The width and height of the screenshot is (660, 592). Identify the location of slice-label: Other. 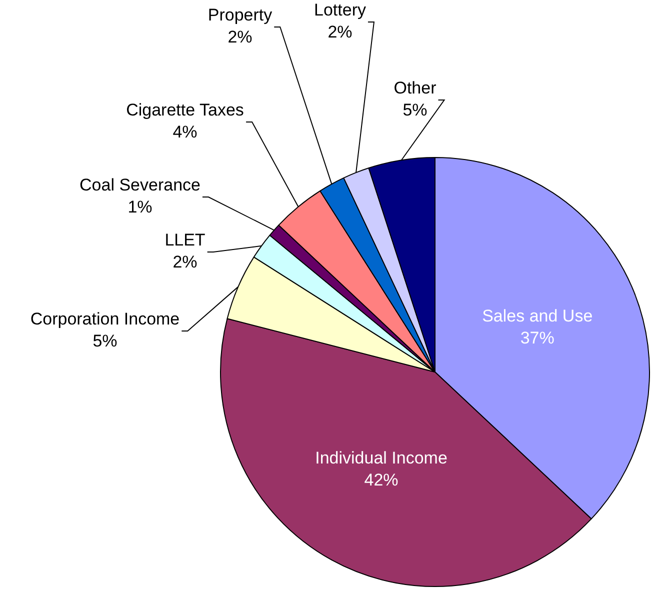
(415, 88).